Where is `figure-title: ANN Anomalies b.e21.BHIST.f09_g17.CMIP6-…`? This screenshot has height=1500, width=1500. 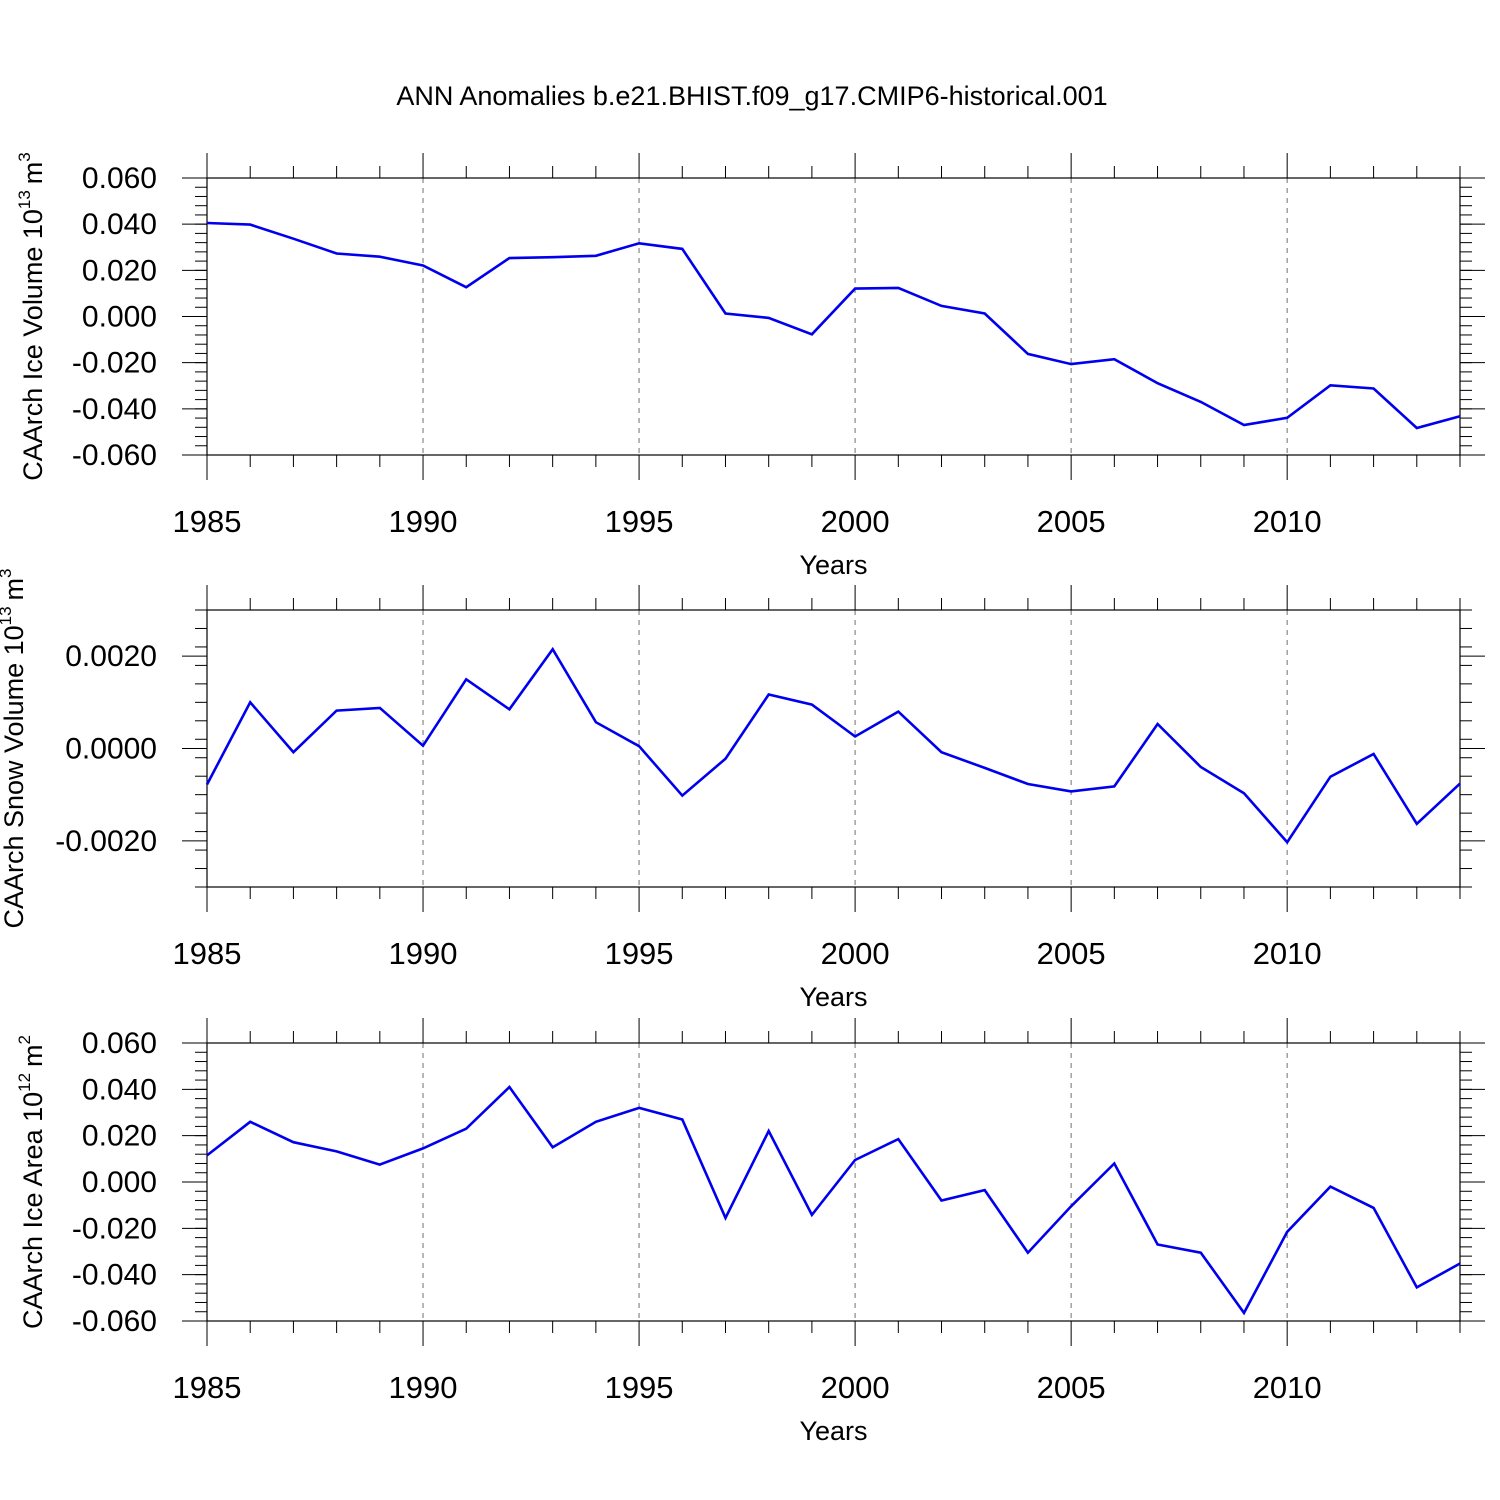 figure-title: ANN Anomalies b.e21.BHIST.f09_g17.CMIP6-… is located at coordinates (751, 96).